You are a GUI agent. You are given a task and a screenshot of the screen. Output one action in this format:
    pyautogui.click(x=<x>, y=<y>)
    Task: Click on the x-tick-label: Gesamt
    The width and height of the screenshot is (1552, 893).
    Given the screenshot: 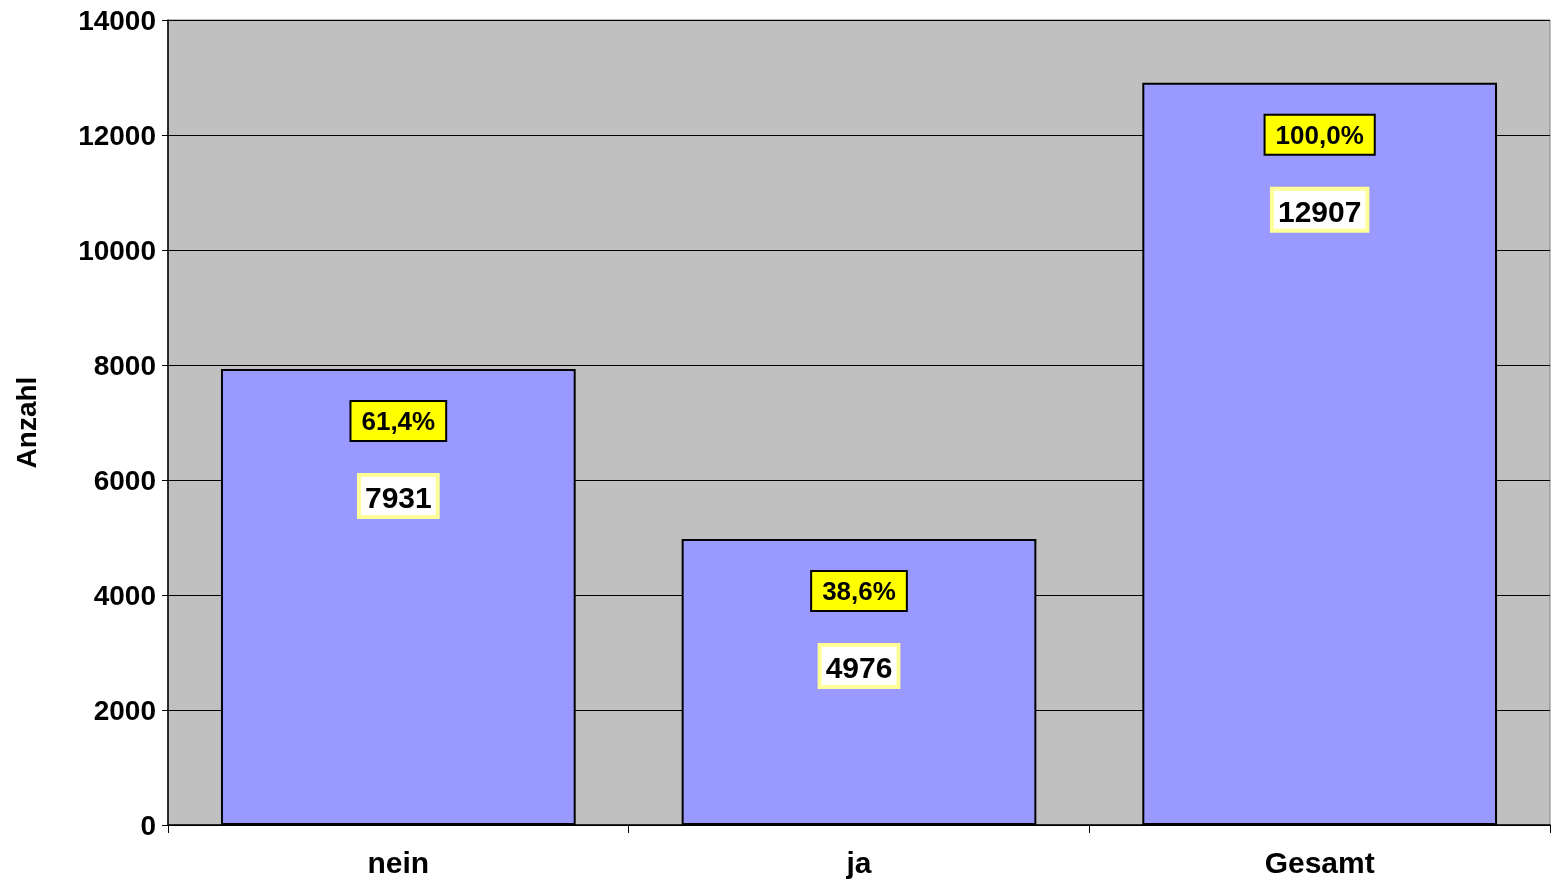 What is the action you would take?
    pyautogui.click(x=1319, y=862)
    